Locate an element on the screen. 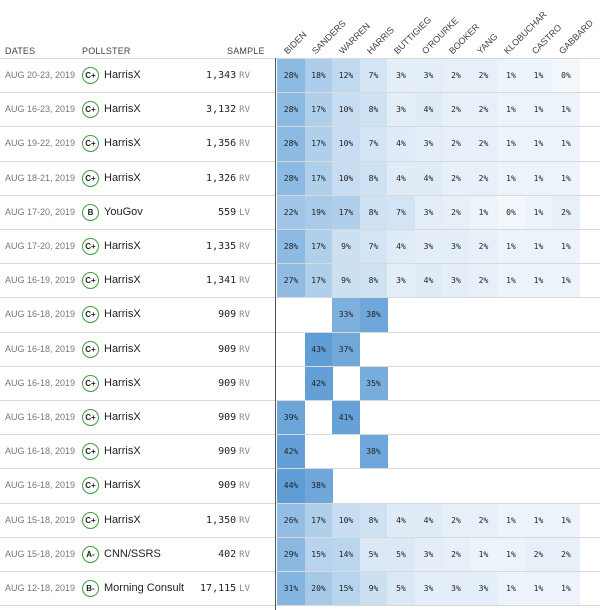  pollster-header: POLLSTER is located at coordinates (106, 51).